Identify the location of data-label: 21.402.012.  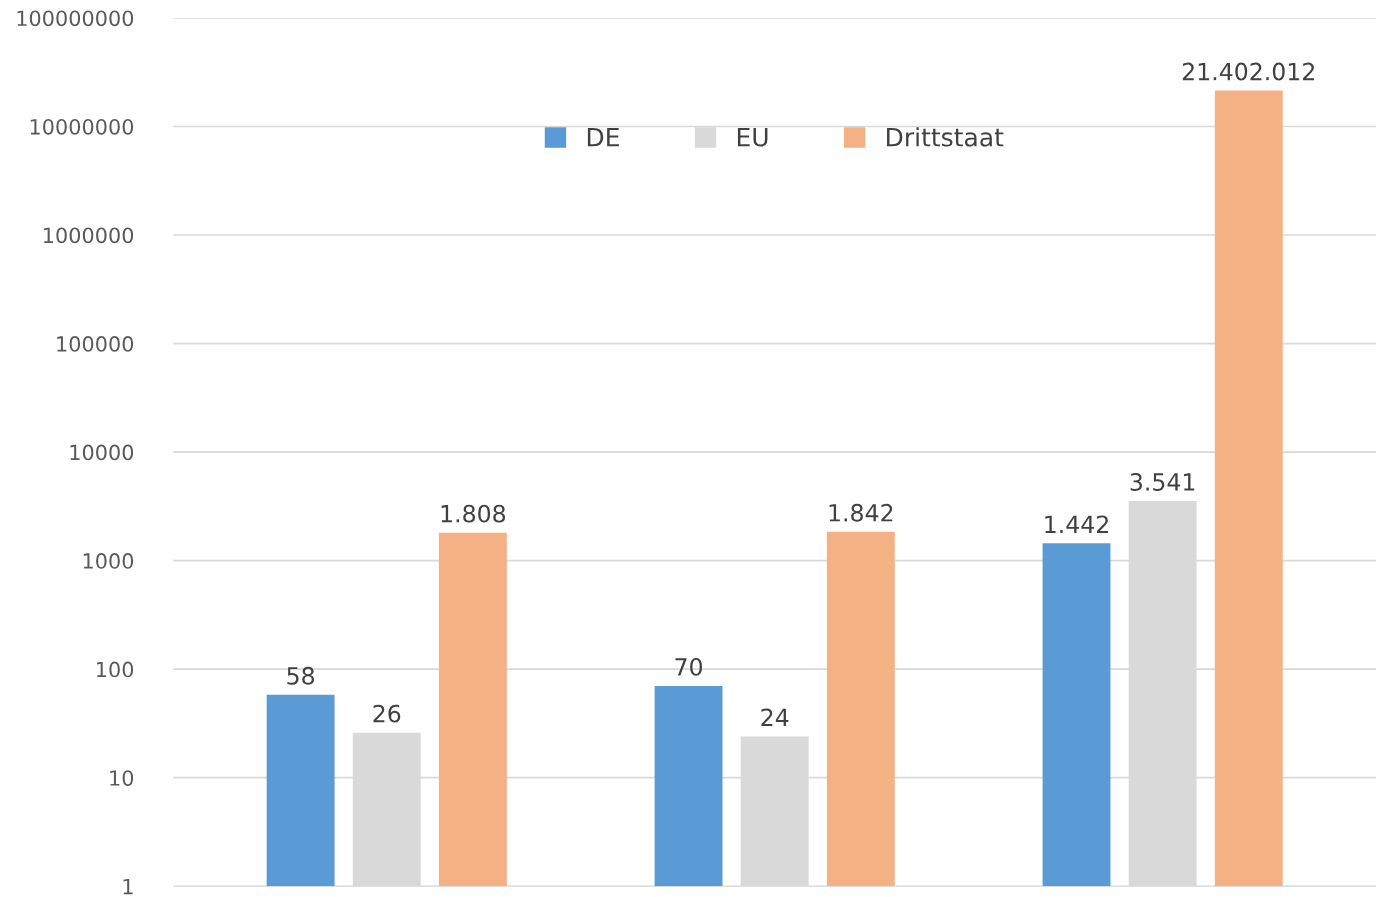
(1248, 71).